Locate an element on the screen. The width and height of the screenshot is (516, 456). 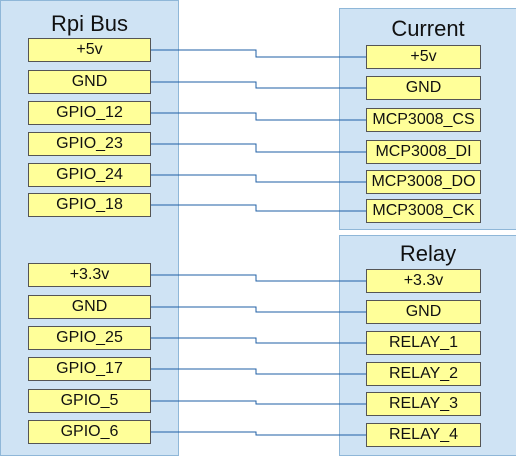
wire-gpio23-di is located at coordinates (258, 148).